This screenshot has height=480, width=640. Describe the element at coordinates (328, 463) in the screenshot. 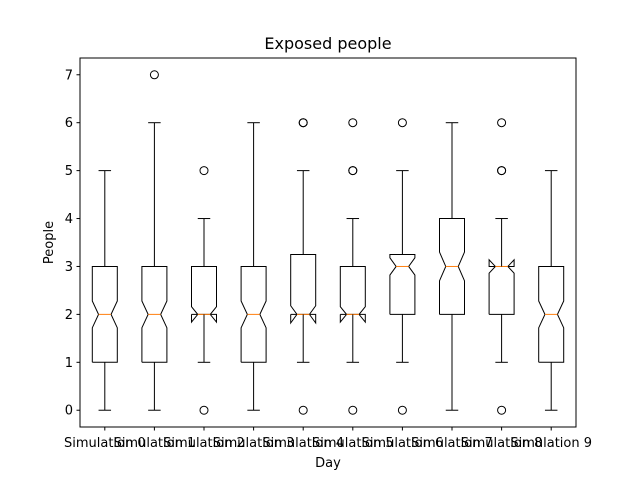

I see `x-axis-label: Day` at that location.